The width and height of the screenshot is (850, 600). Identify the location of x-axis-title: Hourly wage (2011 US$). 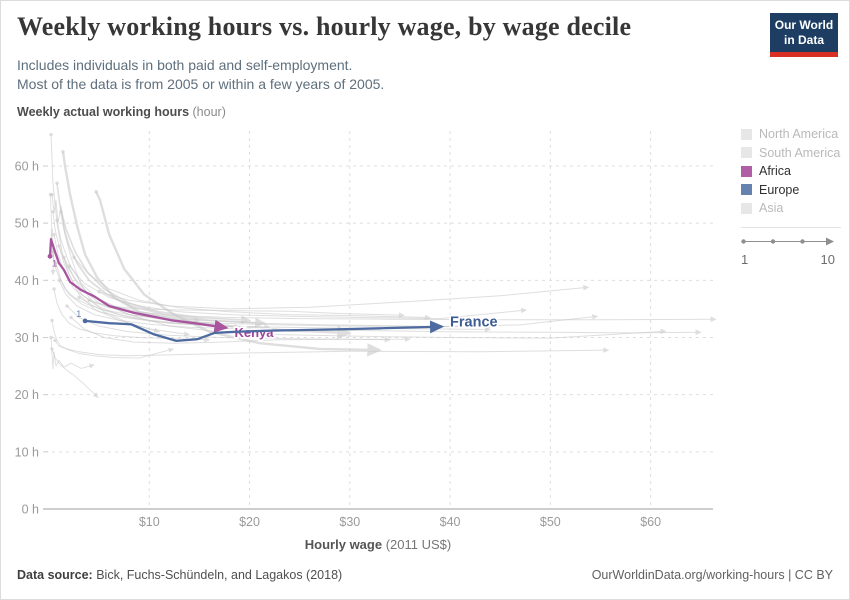
(378, 544).